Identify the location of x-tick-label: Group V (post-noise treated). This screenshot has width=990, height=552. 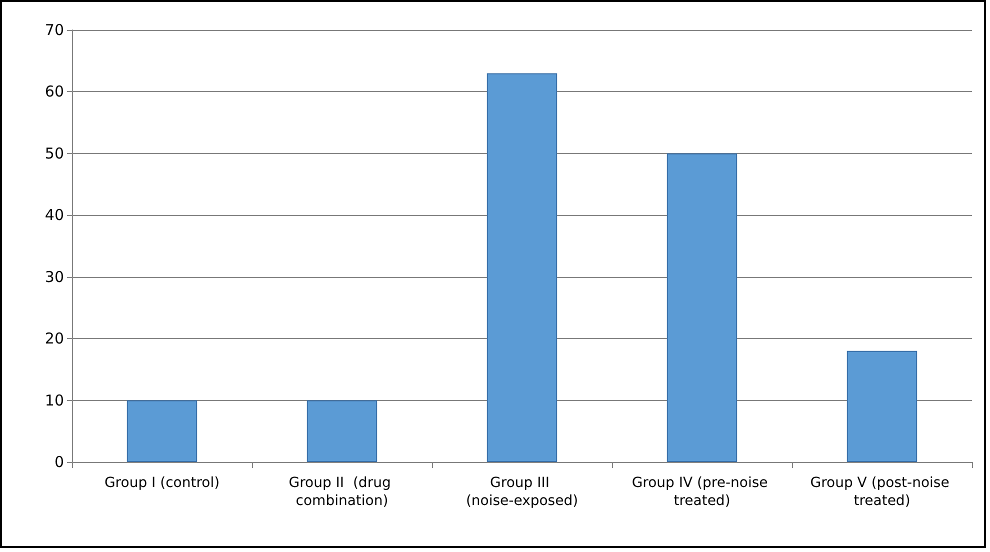
(882, 492).